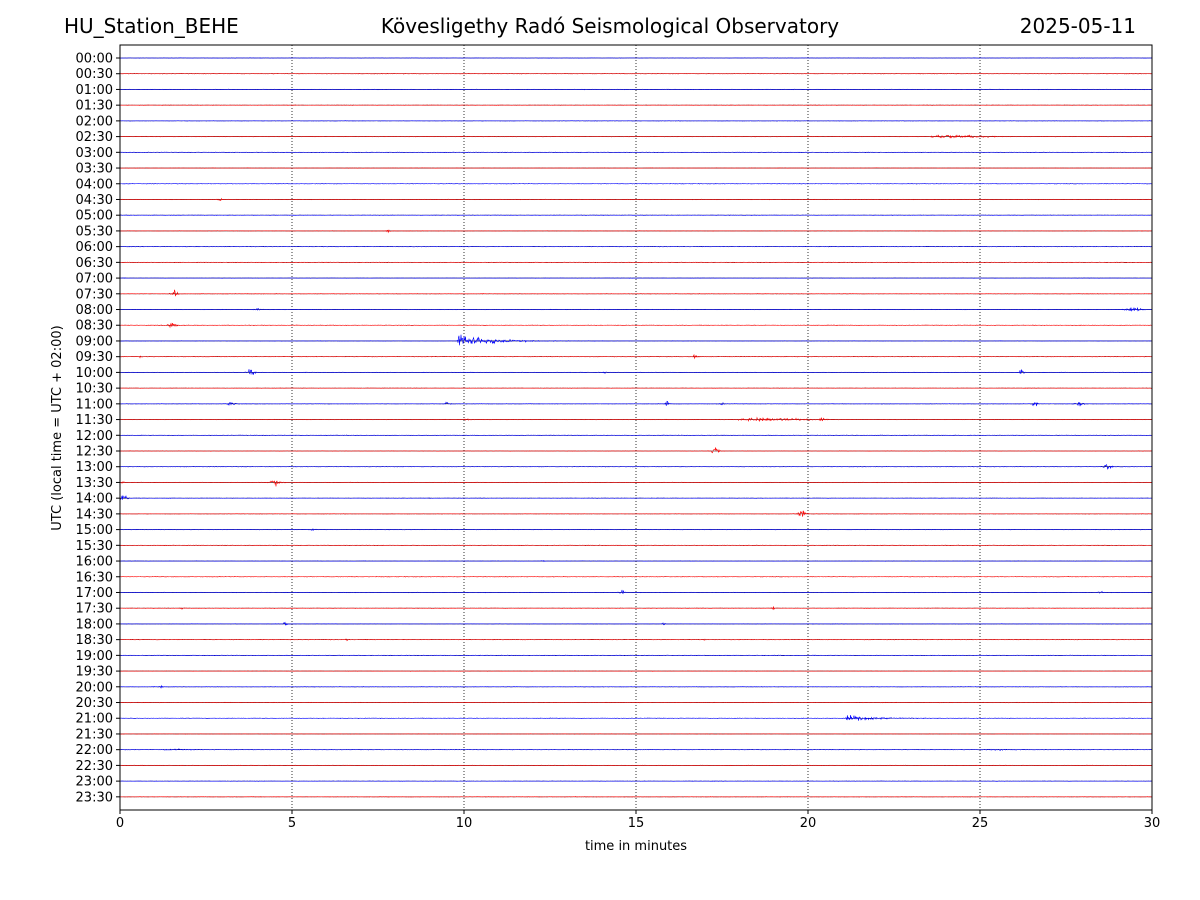  What do you see at coordinates (636, 497) in the screenshot?
I see `trace-14:00` at bounding box center [636, 497].